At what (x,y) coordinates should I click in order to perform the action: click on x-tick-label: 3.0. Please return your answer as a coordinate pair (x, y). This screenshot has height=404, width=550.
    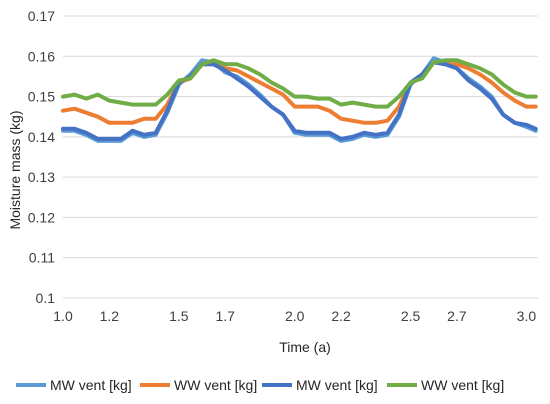
    Looking at the image, I should click on (527, 316).